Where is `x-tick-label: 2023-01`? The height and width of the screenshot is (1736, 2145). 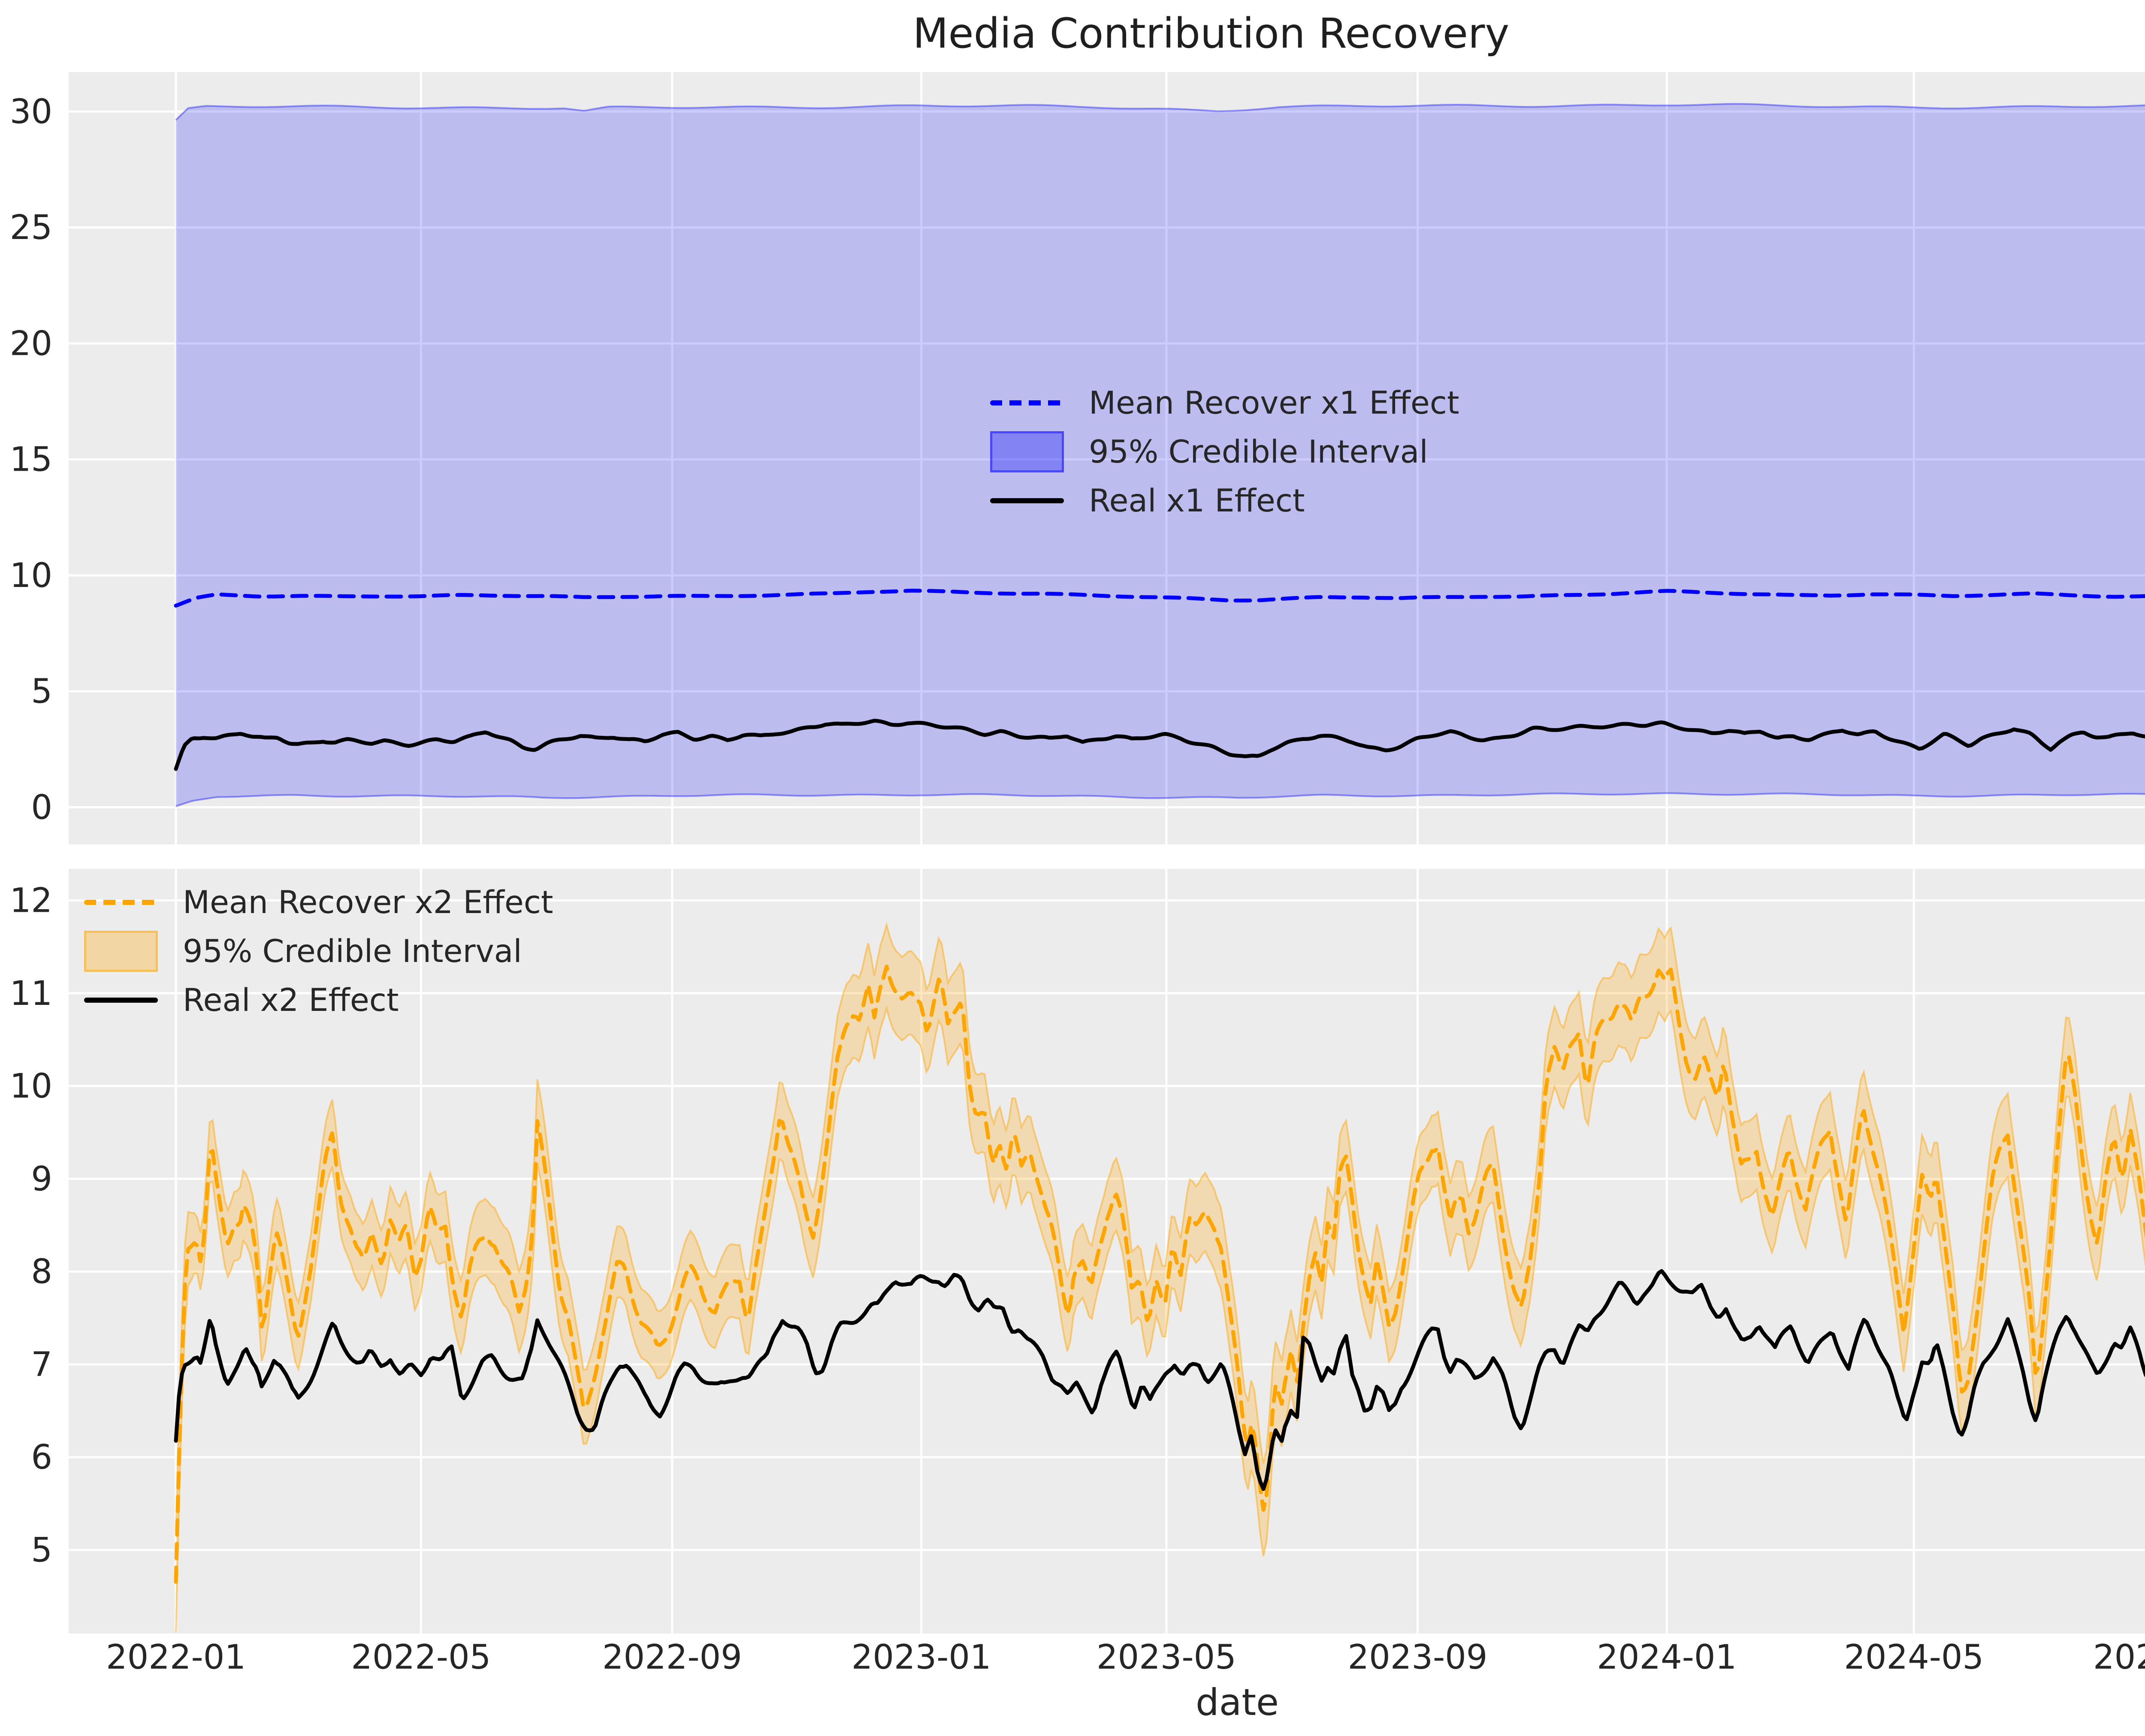
x-tick-label: 2023-01 is located at coordinates (921, 1658).